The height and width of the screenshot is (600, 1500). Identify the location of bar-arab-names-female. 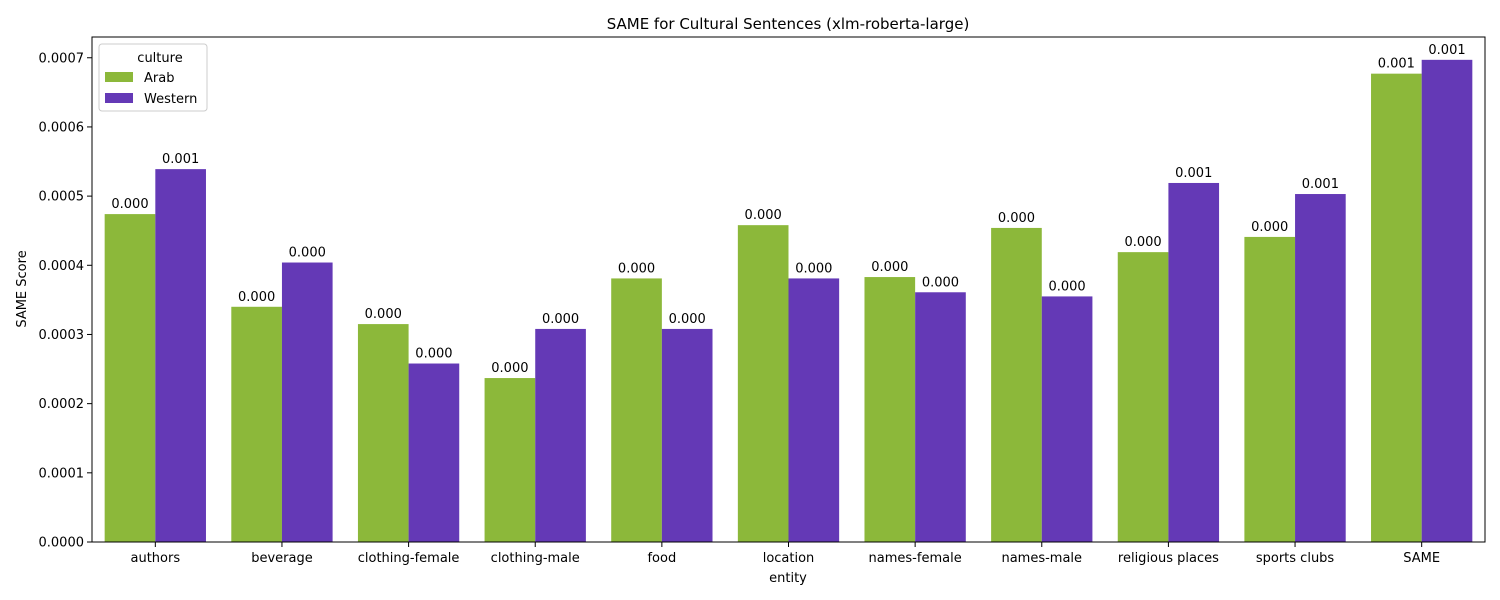
(890, 409).